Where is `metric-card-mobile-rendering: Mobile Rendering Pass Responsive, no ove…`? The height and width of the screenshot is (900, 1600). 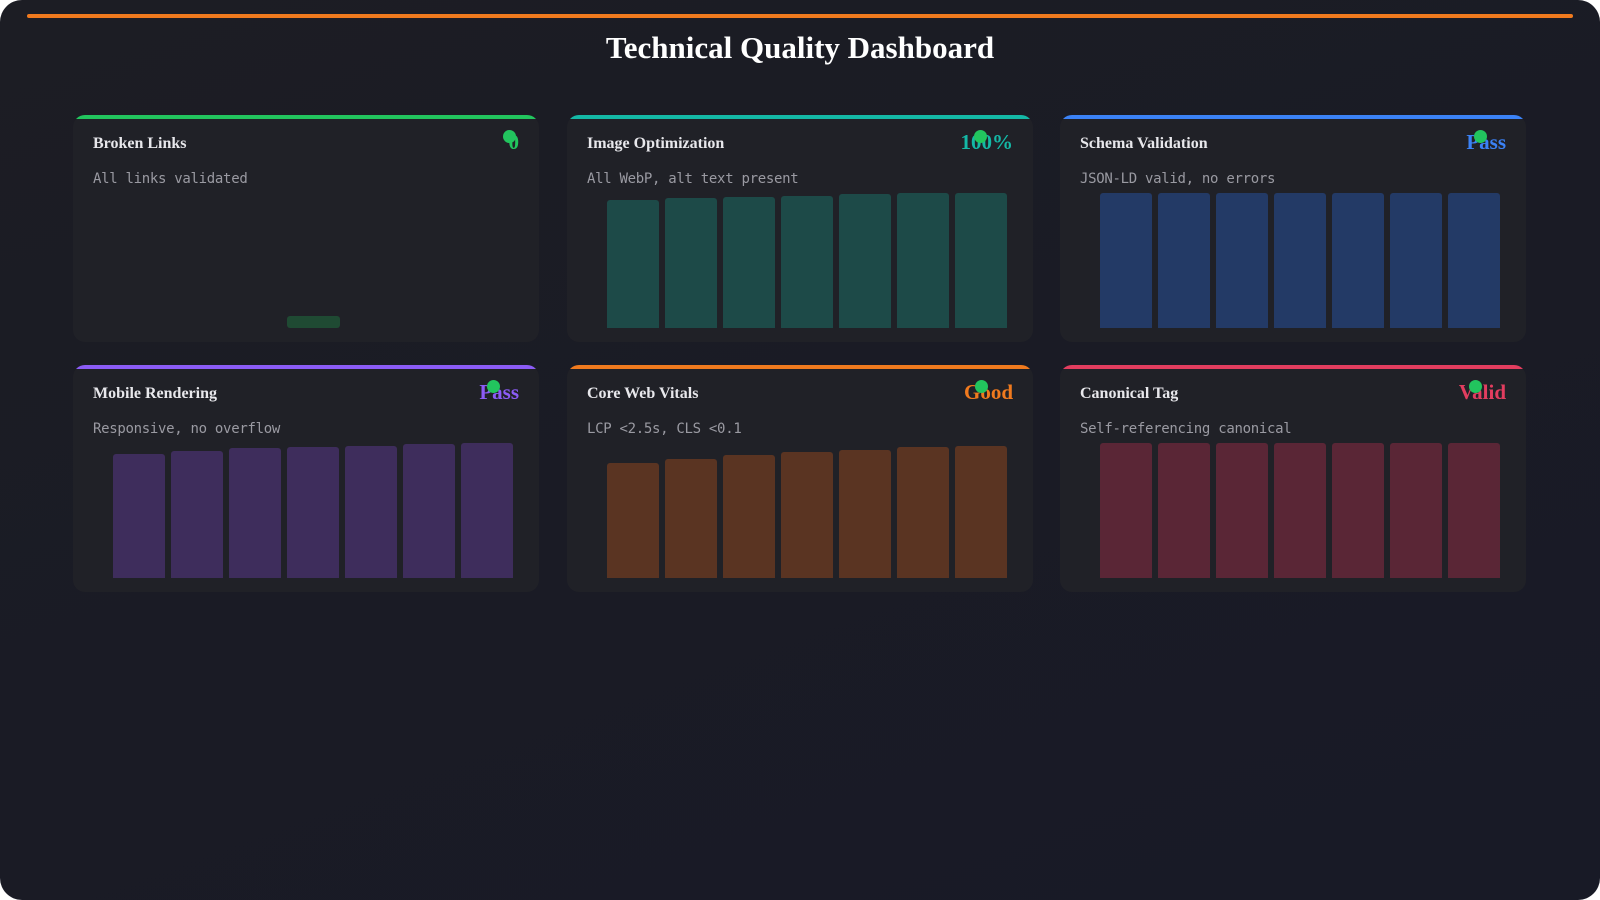 metric-card-mobile-rendering: Mobile Rendering Pass Responsive, no ove… is located at coordinates (306, 478).